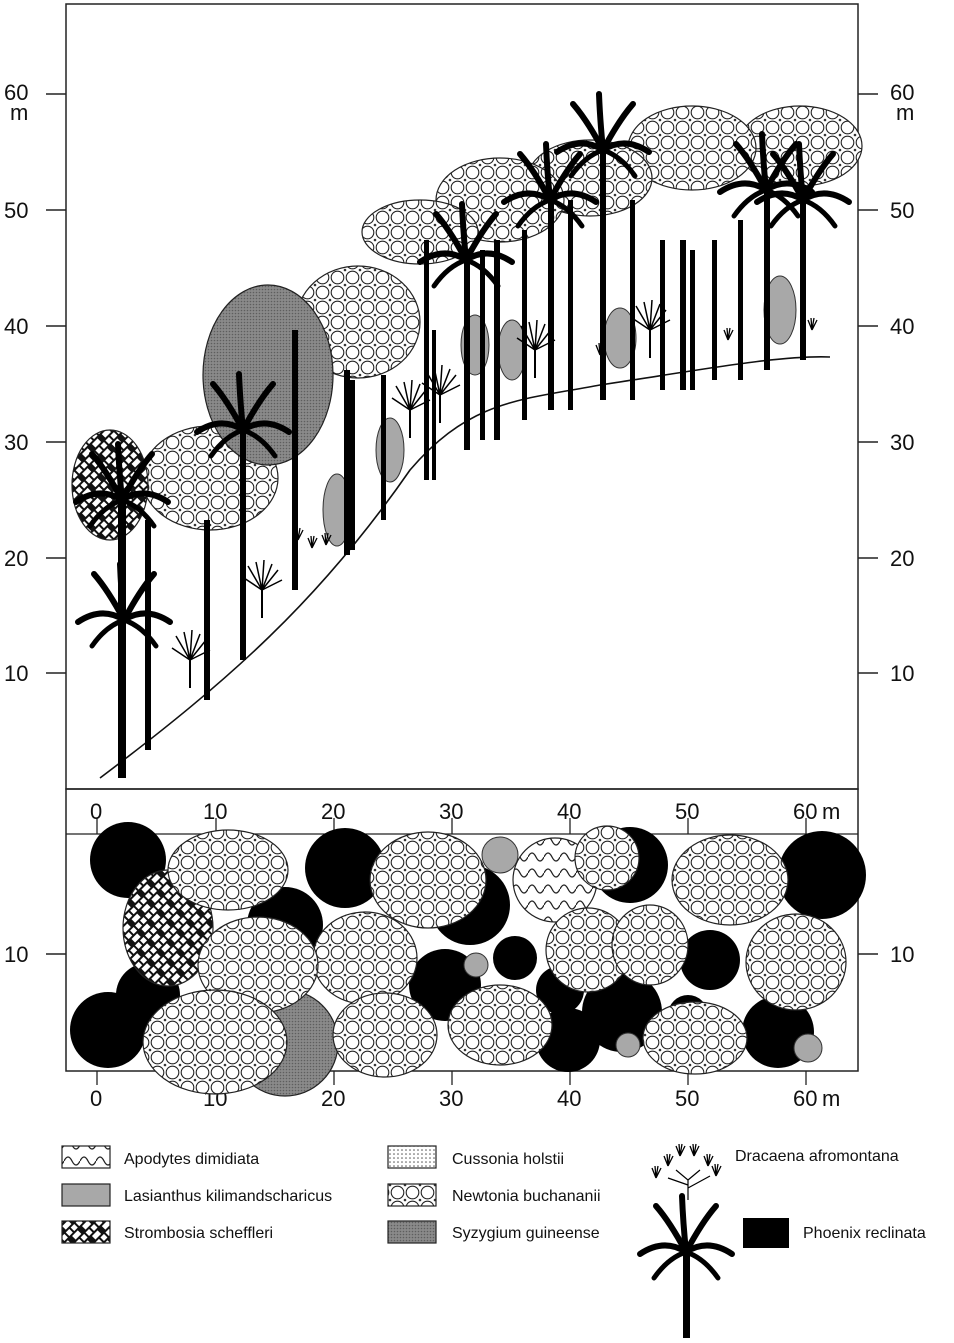 This screenshot has width=954, height=1343. I want to click on profile-ytick-40-right: 40, so click(902, 326).